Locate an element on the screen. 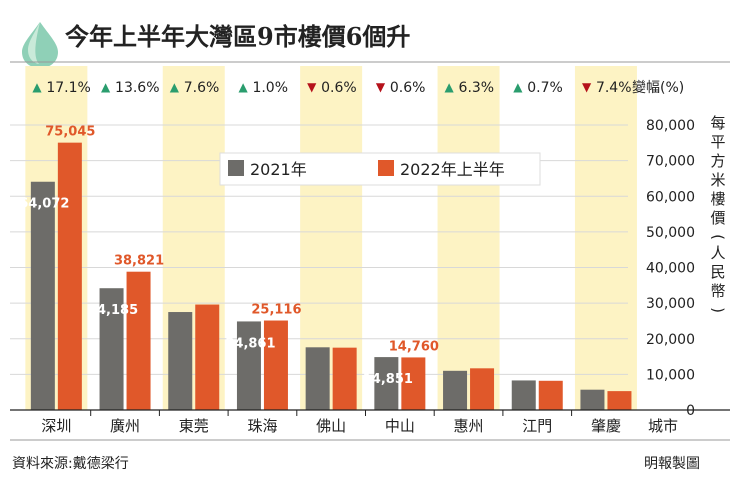 This screenshot has height=485, width=735. data-label-中山-2021: 14,851 is located at coordinates (388, 379).